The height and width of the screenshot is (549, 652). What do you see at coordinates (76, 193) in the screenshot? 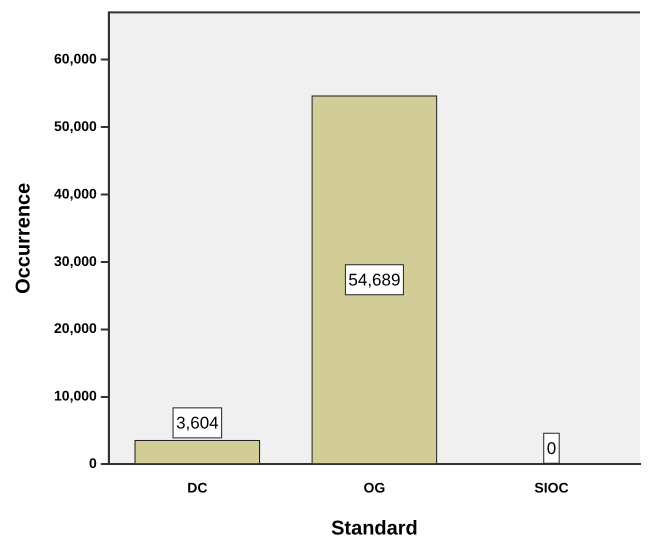
I see `y-tick-label: 40,000` at bounding box center [76, 193].